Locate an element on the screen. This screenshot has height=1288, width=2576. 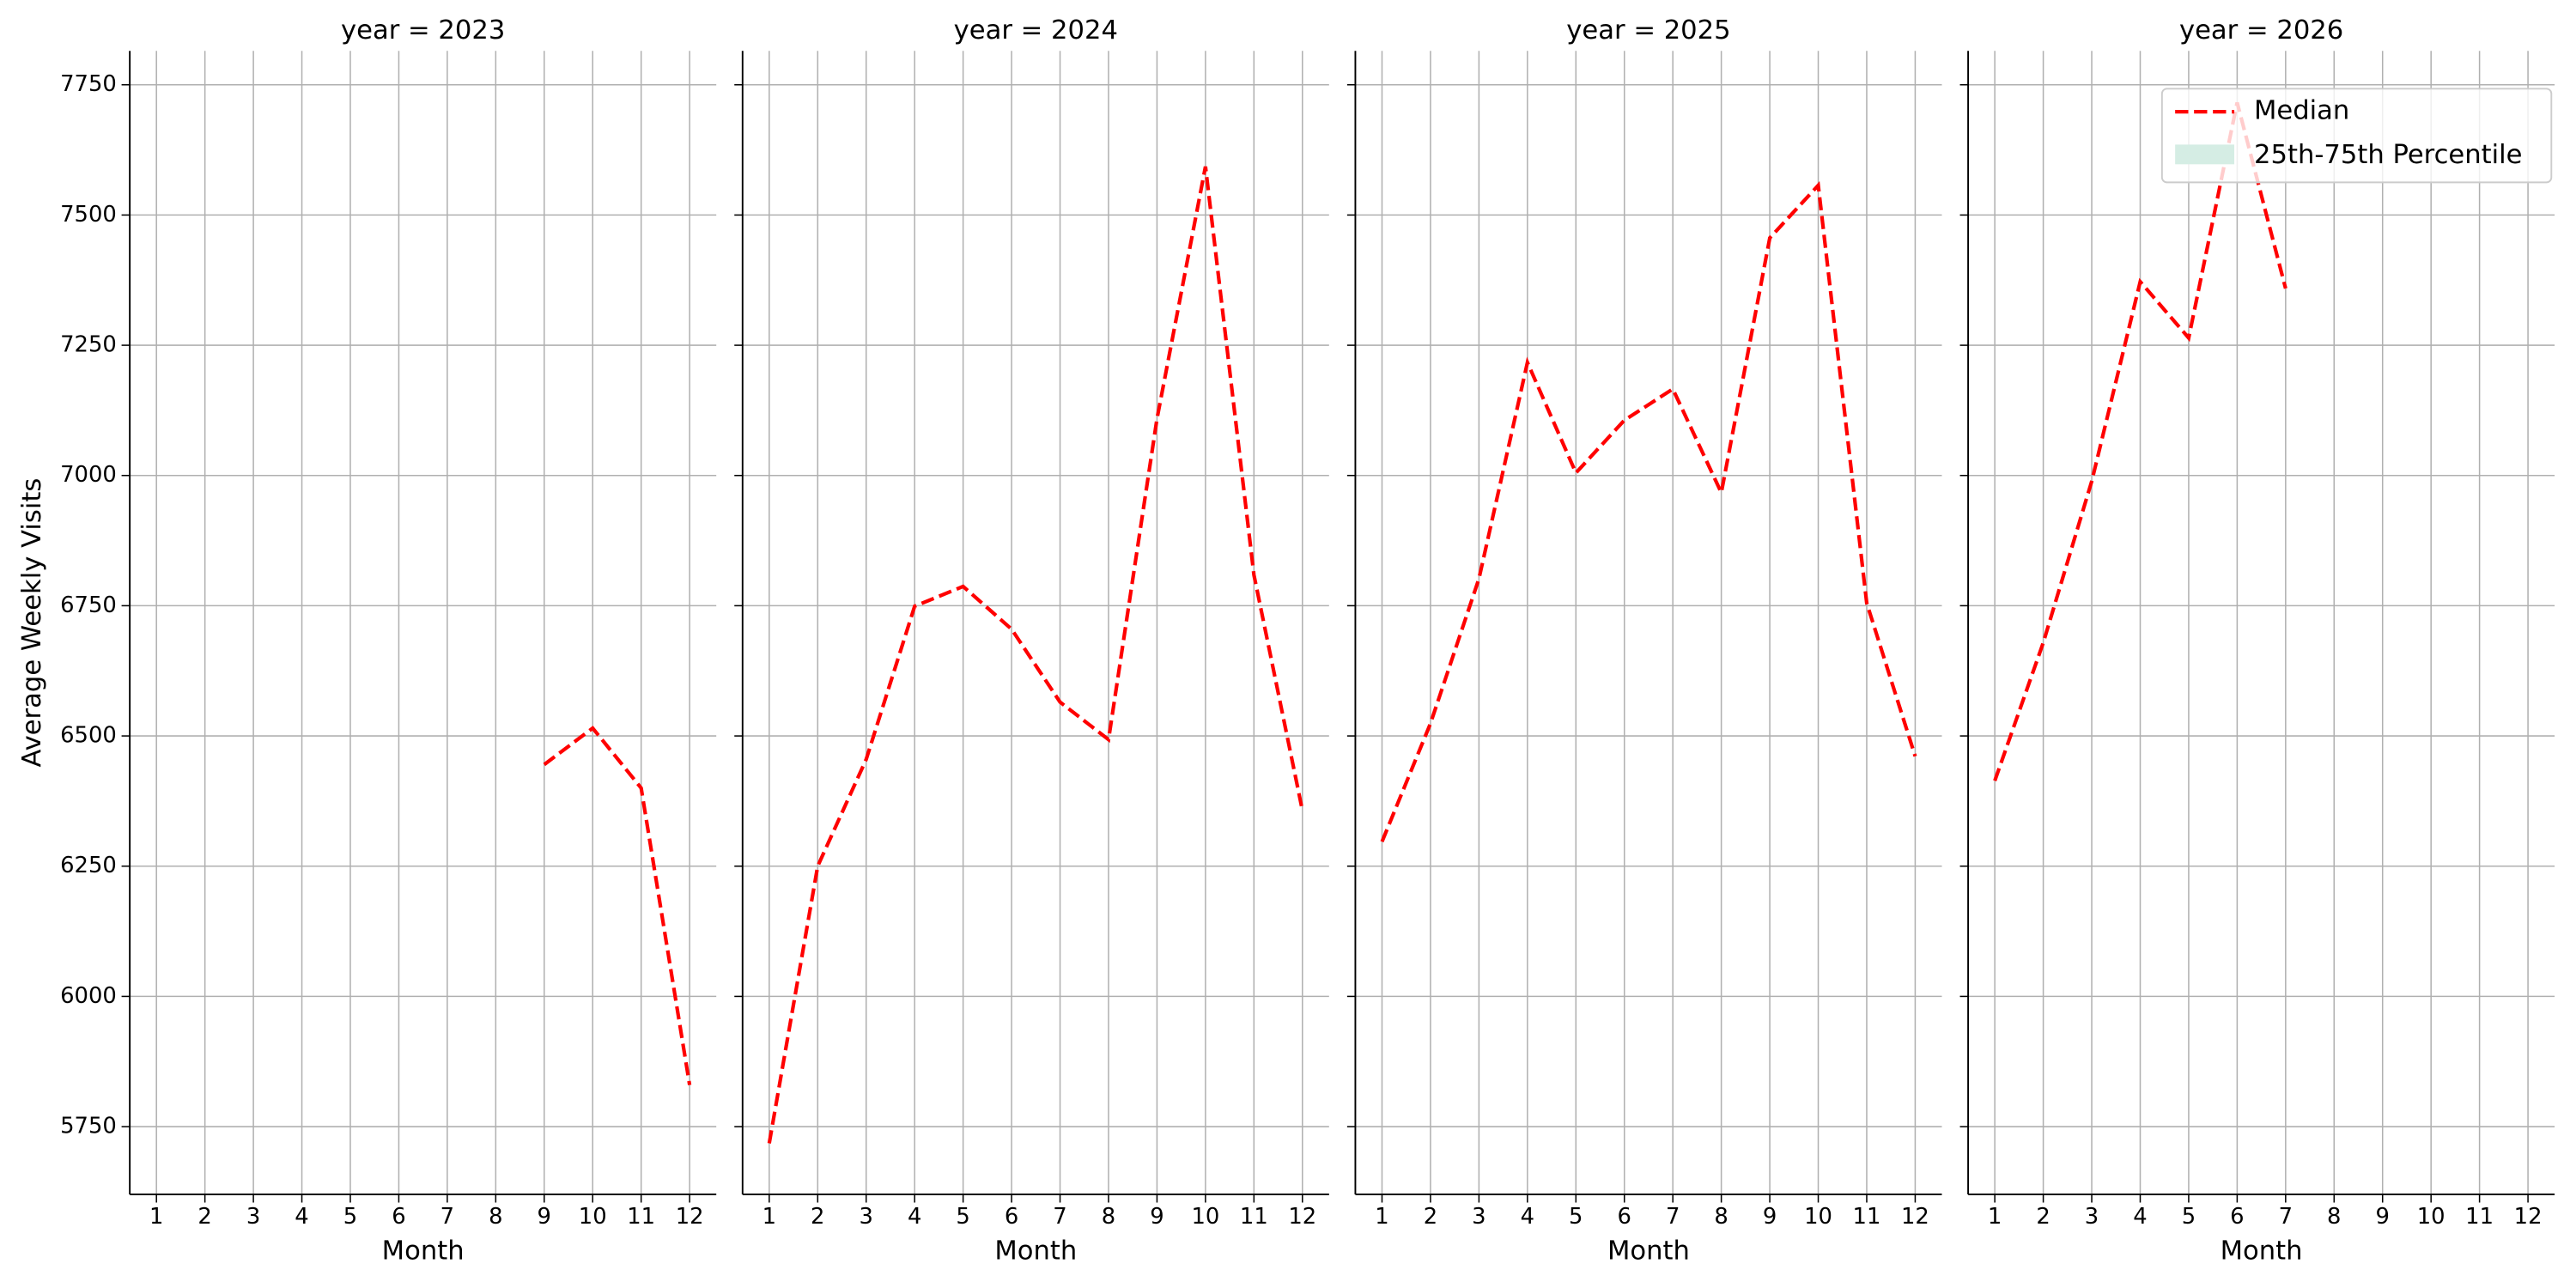
legend-label: Median is located at coordinates (2302, 111).